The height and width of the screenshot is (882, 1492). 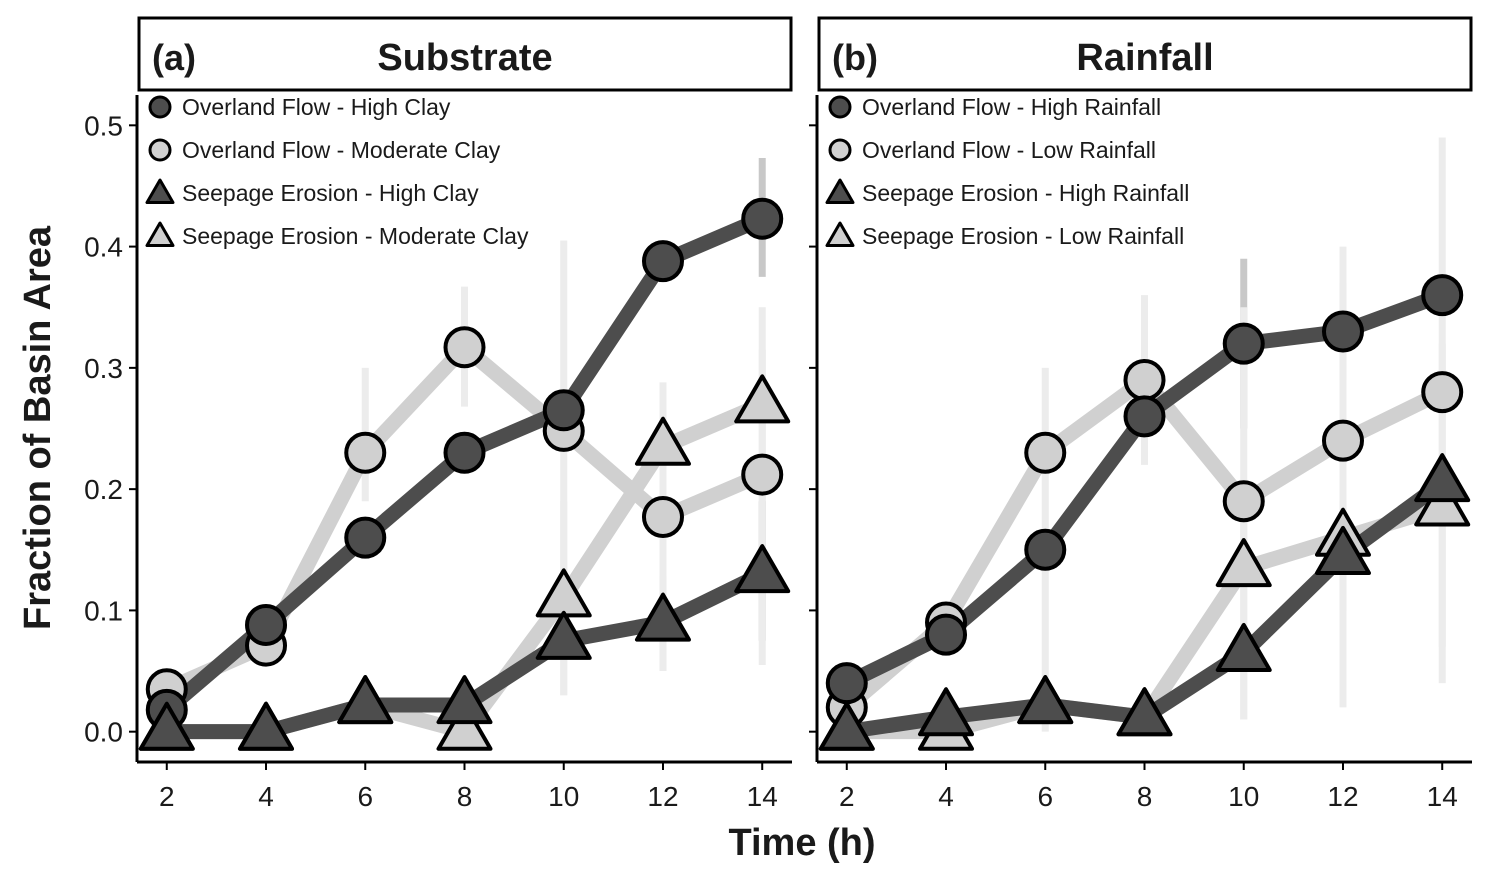 I want to click on panel-a-strip, so click(x=465, y=54).